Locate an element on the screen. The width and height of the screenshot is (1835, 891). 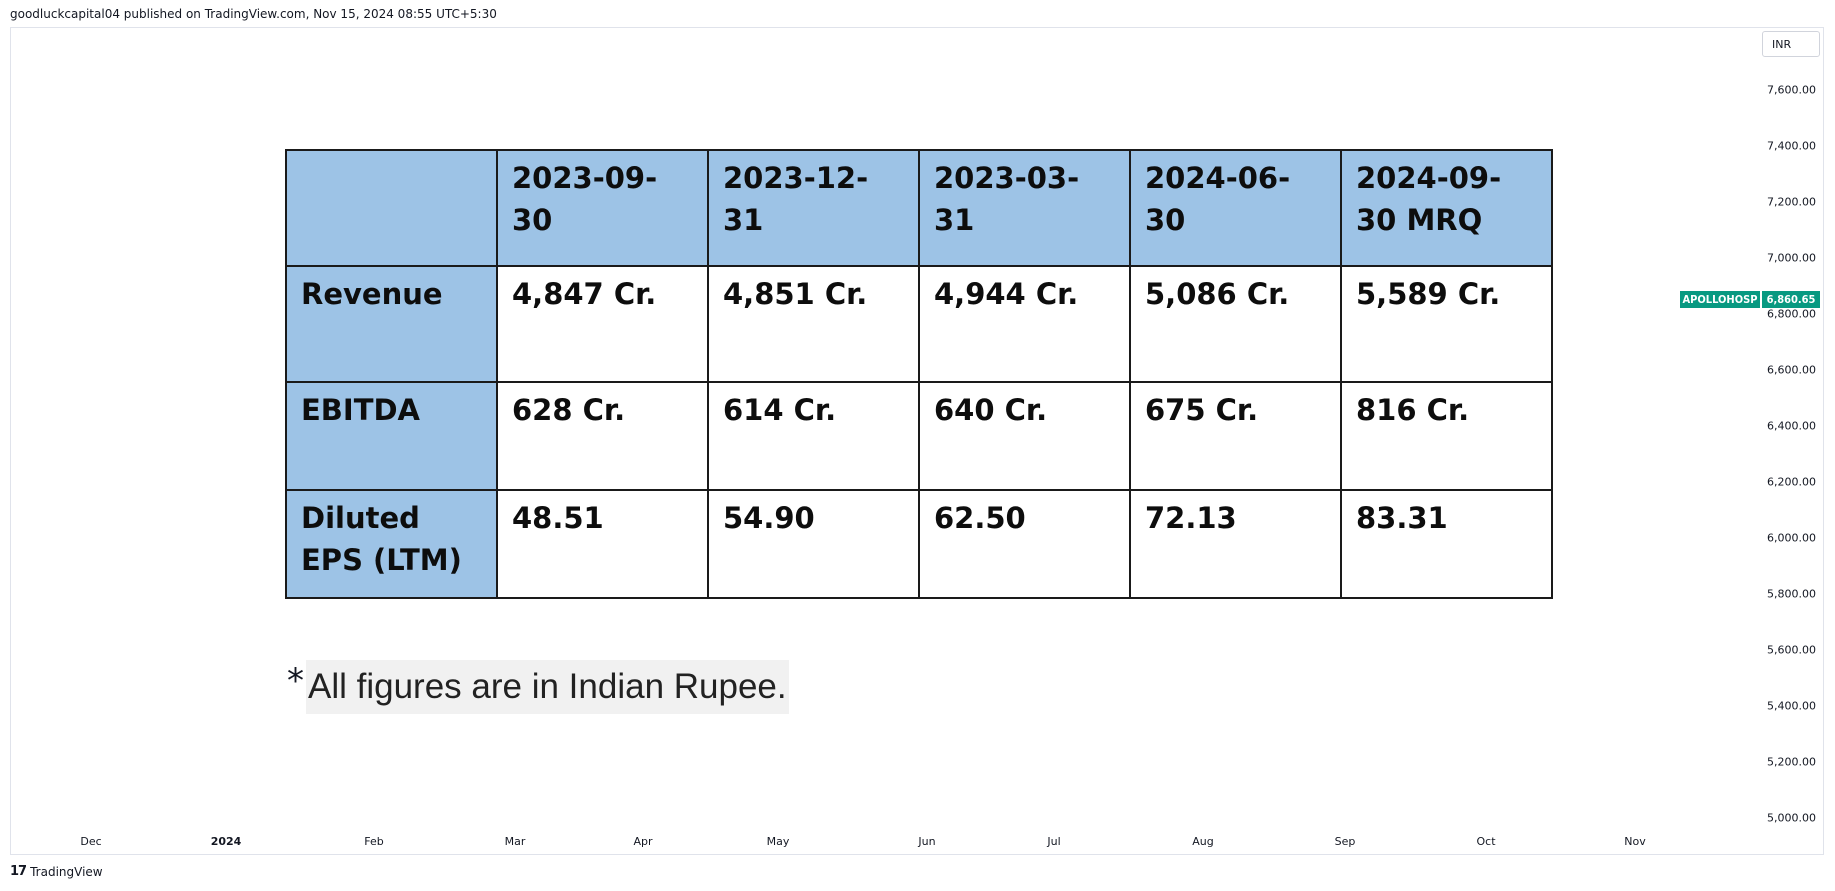
brand-name: TradingView is located at coordinates (66, 871).